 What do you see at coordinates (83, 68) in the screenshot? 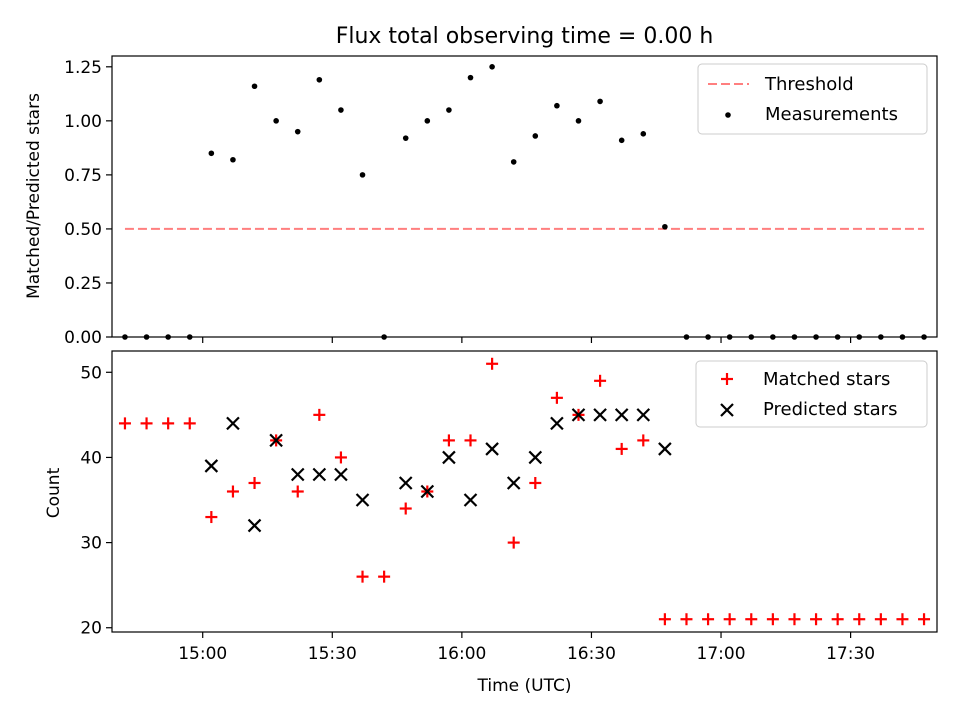
I see `top-y-tick-label: 1.25` at bounding box center [83, 68].